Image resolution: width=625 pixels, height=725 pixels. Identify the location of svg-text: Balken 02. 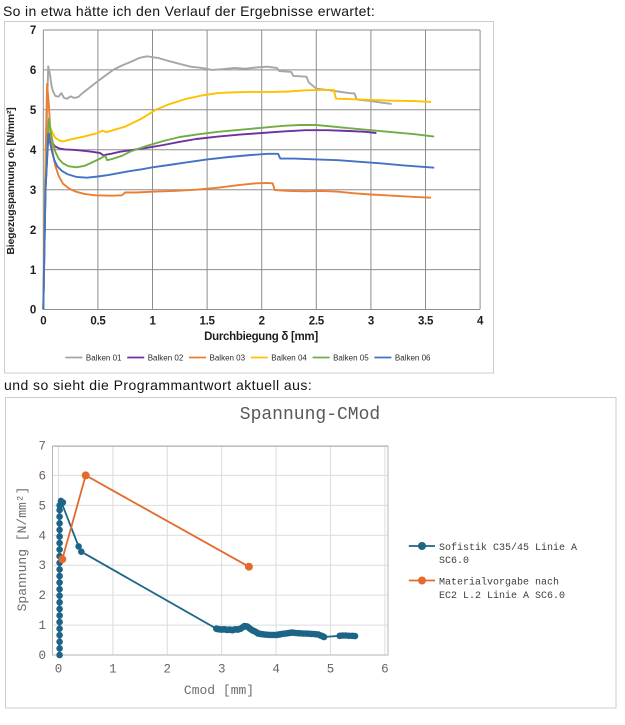
(166, 358).